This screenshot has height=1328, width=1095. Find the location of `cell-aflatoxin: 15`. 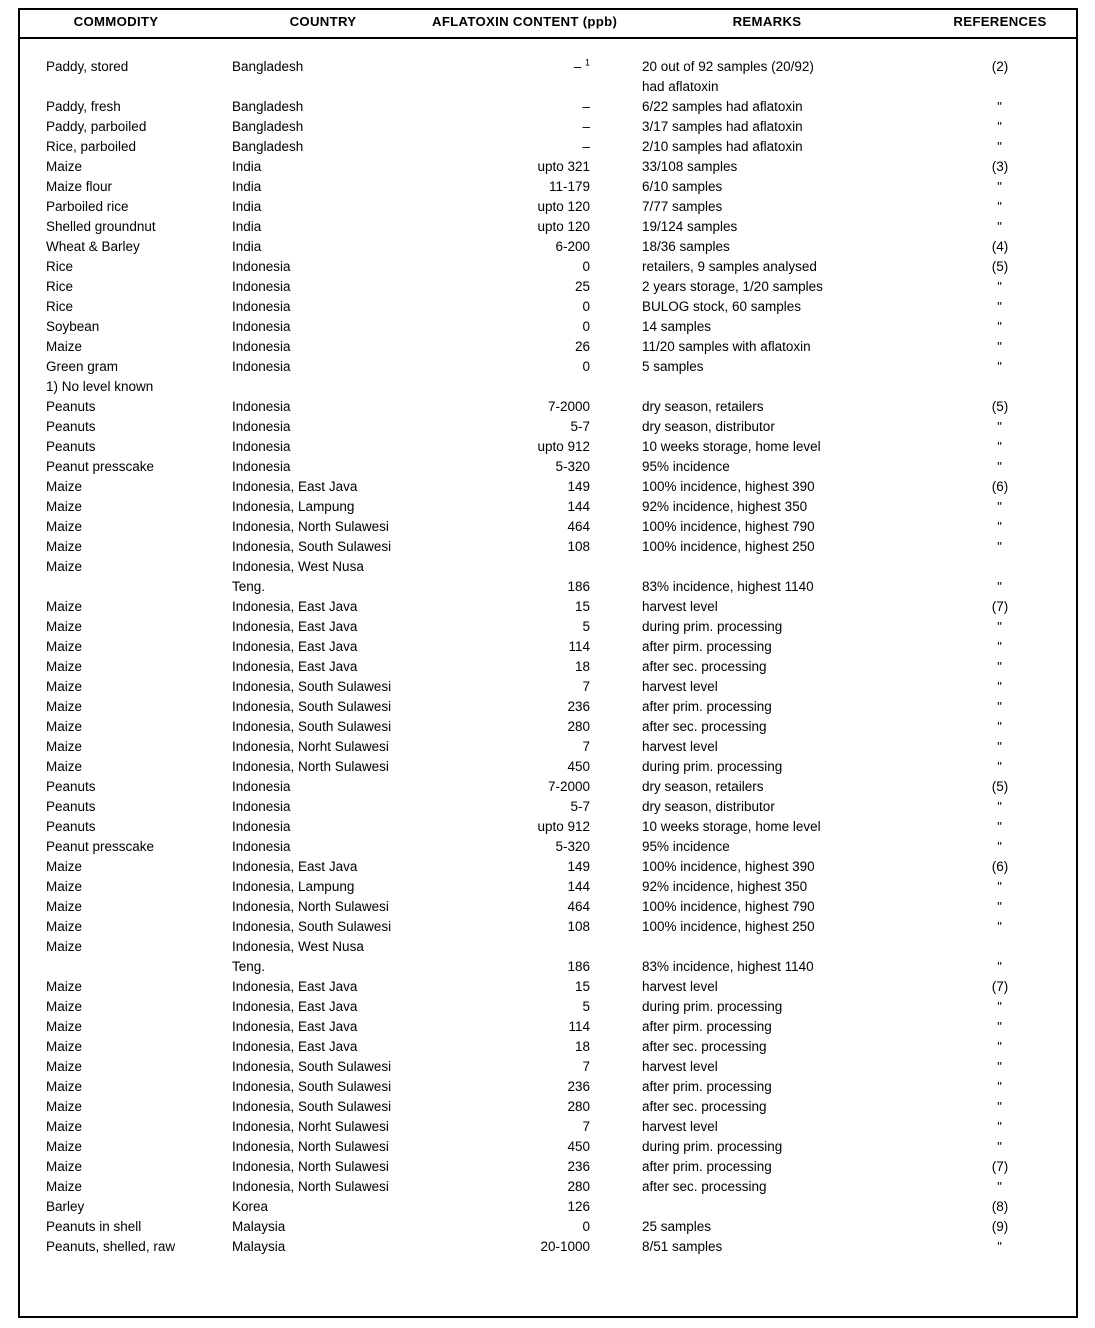

cell-aflatoxin: 15 is located at coordinates (582, 606).